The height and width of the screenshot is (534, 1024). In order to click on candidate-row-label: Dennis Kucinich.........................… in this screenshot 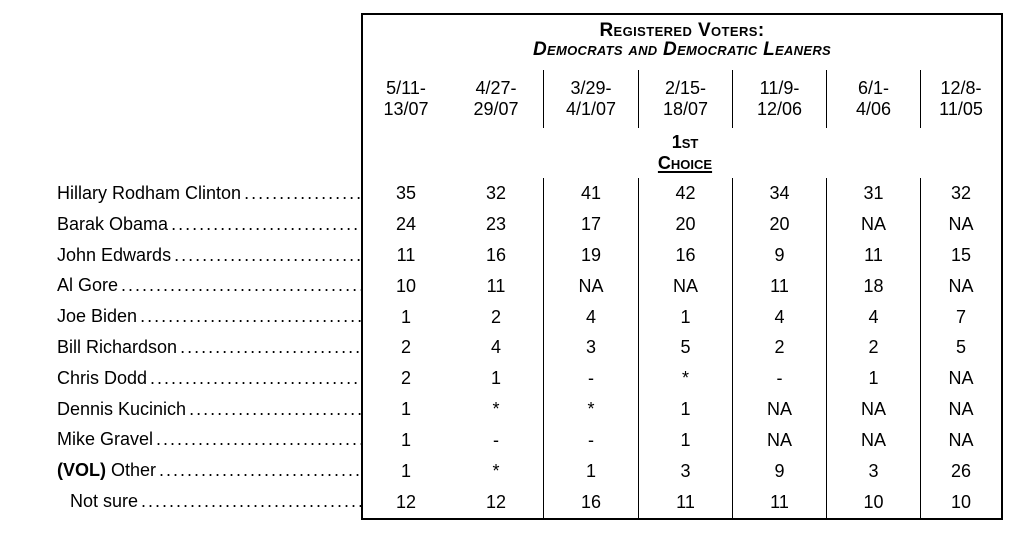, I will do `click(209, 409)`.